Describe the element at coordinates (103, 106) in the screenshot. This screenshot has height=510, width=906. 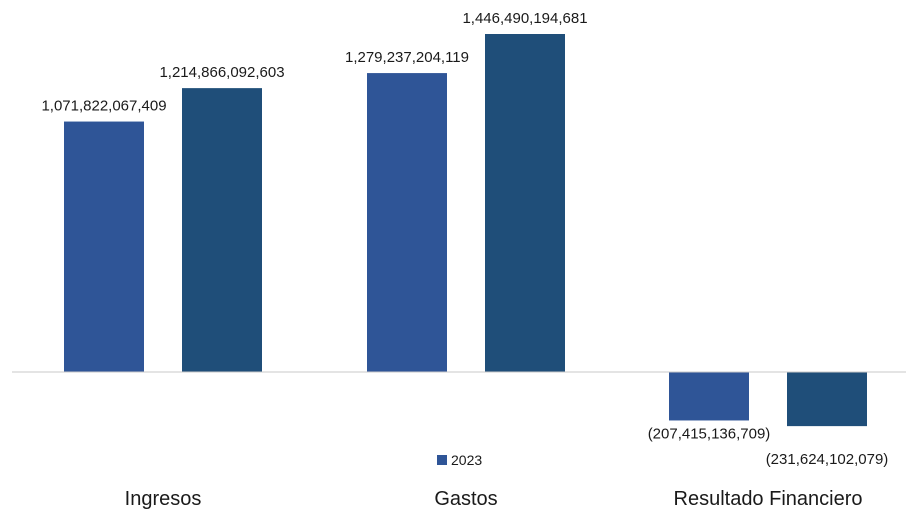
I see `data-label-ingresos-series-1: 1,071,822,067,409` at that location.